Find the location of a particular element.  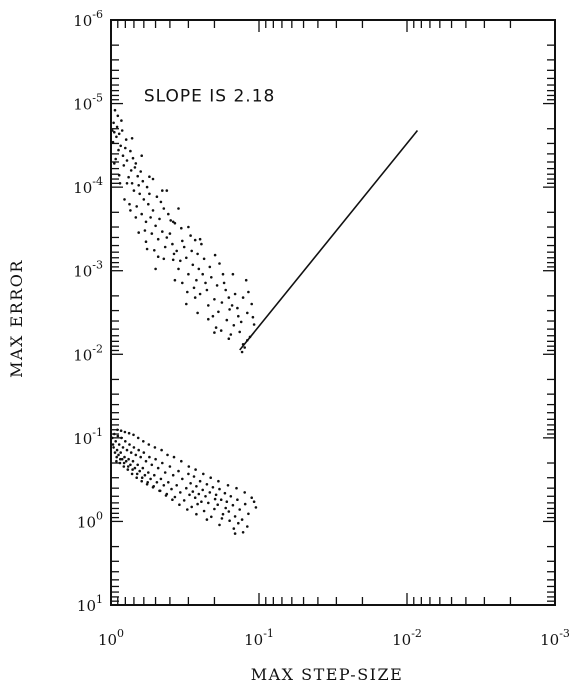

y-tick-label: 10¹ is located at coordinates (90, 604).